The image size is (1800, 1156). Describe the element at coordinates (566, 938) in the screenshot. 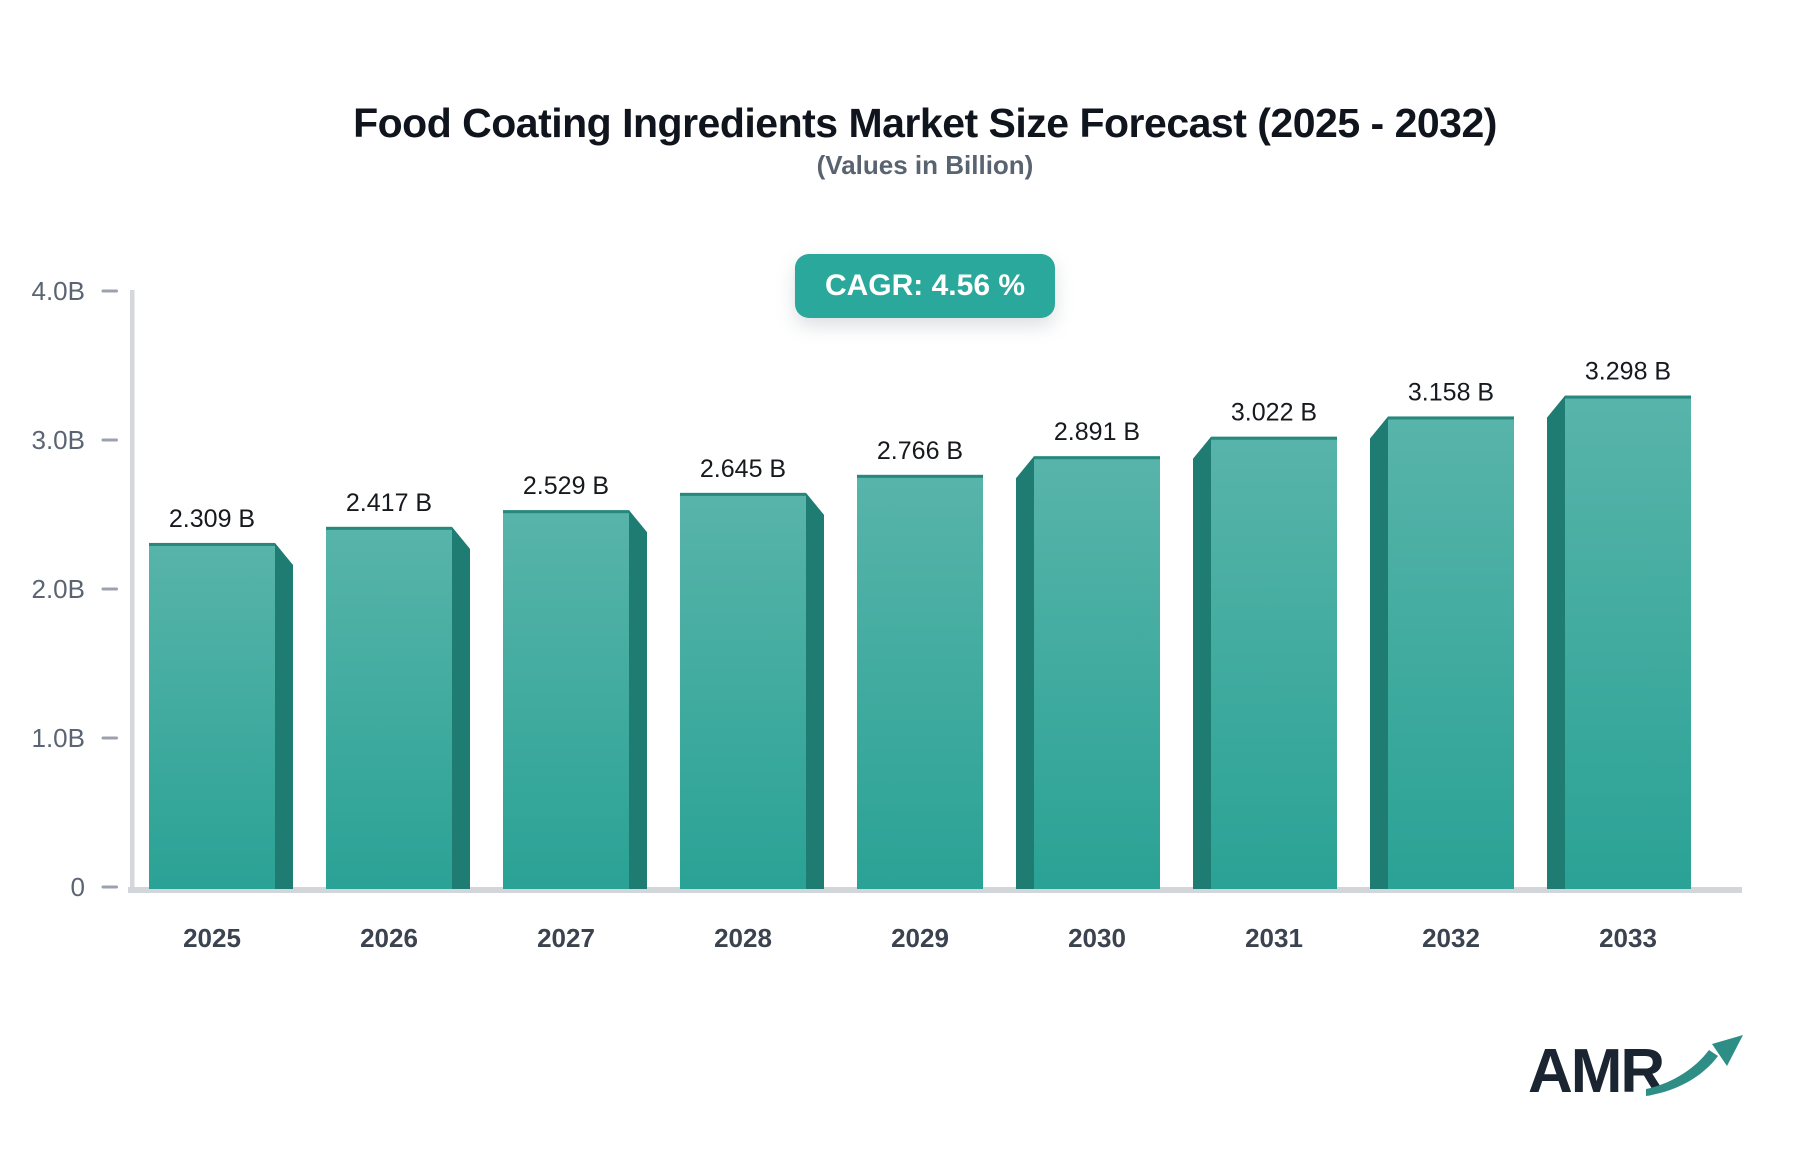

I see `x-tick-label: 2027` at that location.